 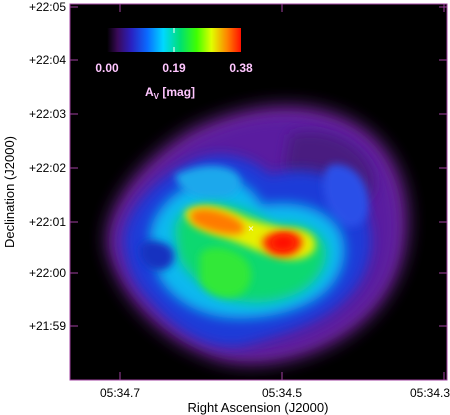 I want to click on x-tick-label: 05:34.3, so click(x=430, y=393).